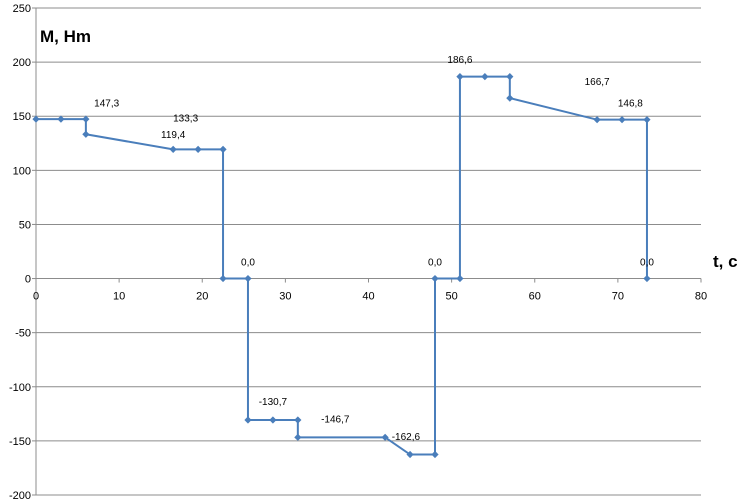 This screenshot has height=503, width=749. I want to click on y-tick-label: -100, so click(20, 388).